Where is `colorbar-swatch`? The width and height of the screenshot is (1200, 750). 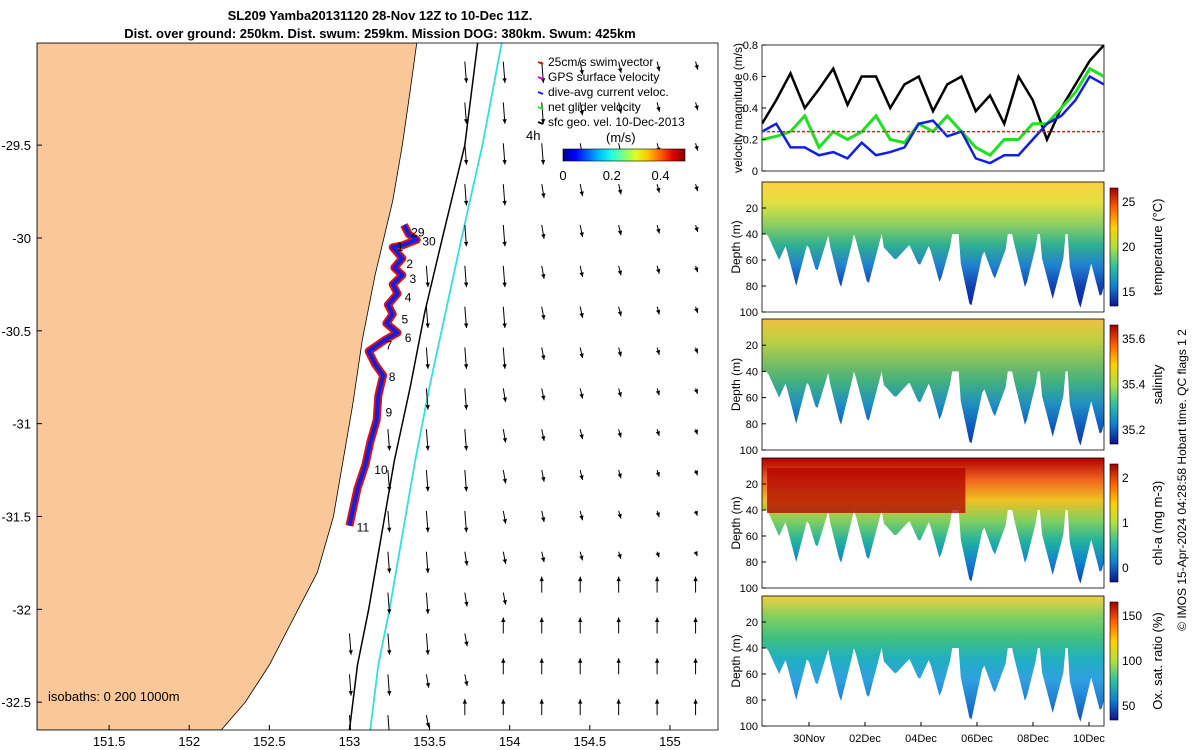 colorbar-swatch is located at coordinates (624, 155).